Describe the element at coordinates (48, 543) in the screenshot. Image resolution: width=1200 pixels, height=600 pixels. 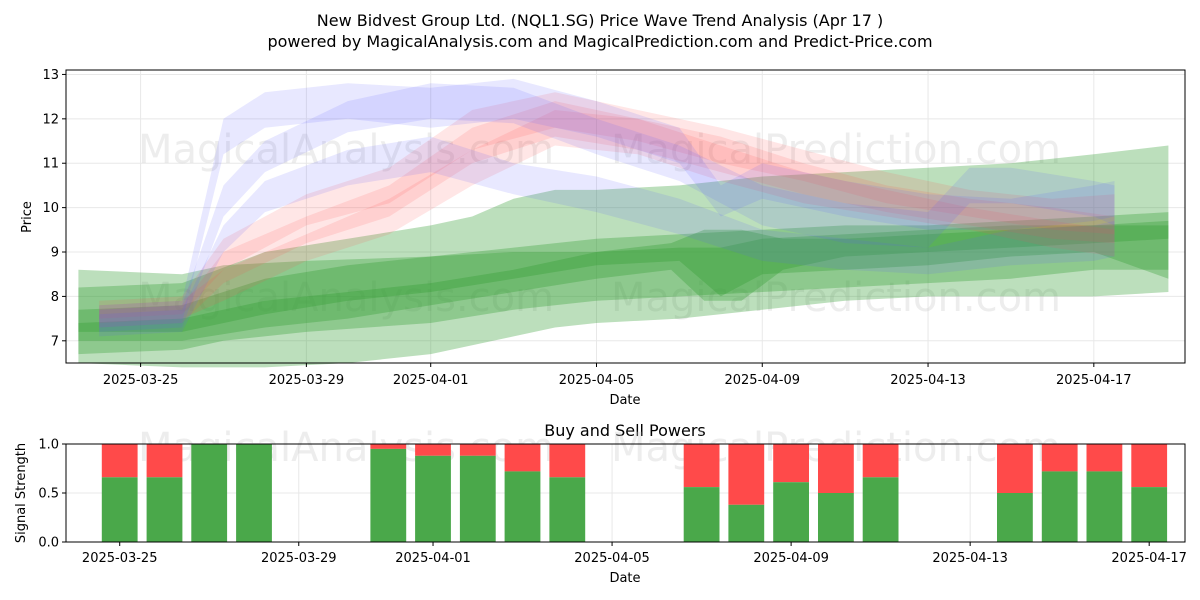
I see `y-tick-label: 0.0` at that location.